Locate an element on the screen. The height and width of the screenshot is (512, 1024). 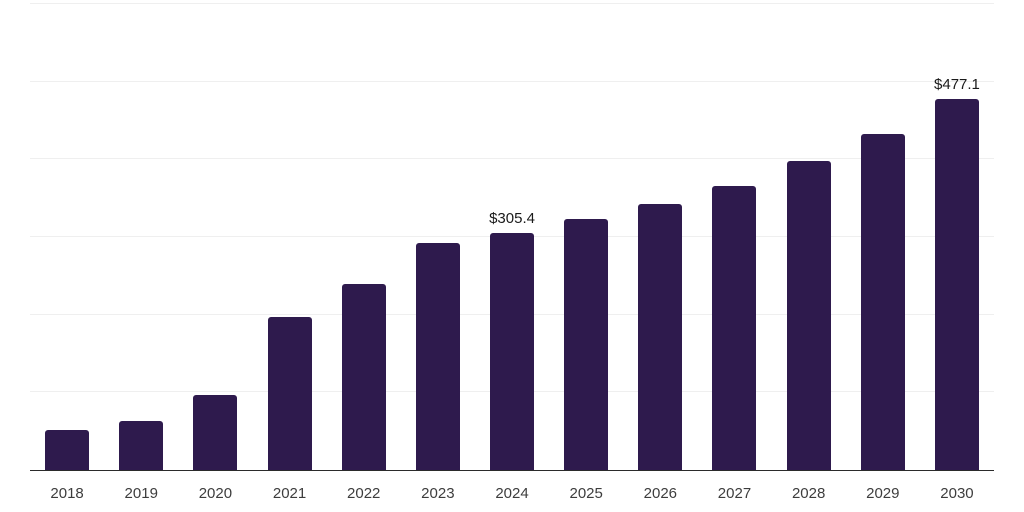
x-tick-2026: 2026 is located at coordinates (660, 493).